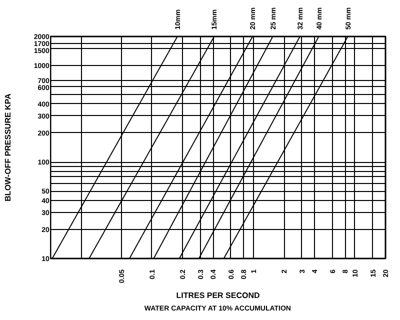  What do you see at coordinates (218, 295) in the screenshot?
I see `x-axis-title: LITRES PER SECOND` at bounding box center [218, 295].